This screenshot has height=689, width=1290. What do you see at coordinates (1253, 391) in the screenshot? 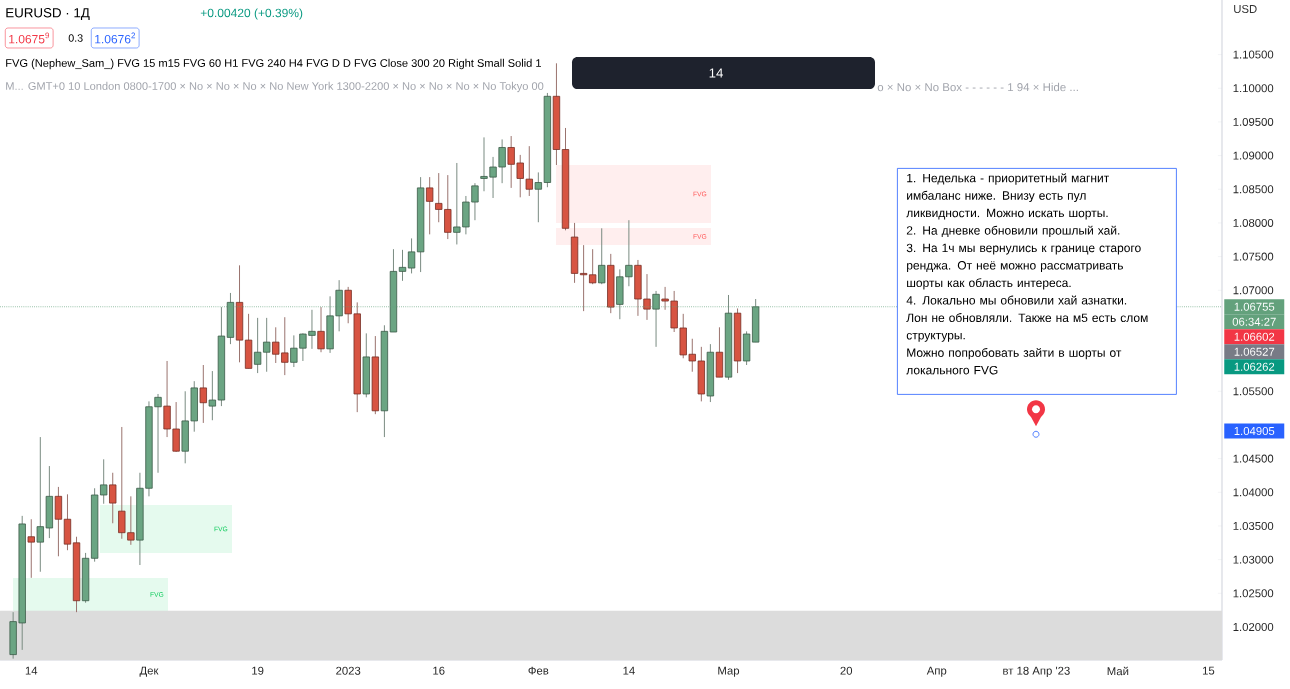
I see `y-tick-label: 1.05500` at bounding box center [1253, 391].